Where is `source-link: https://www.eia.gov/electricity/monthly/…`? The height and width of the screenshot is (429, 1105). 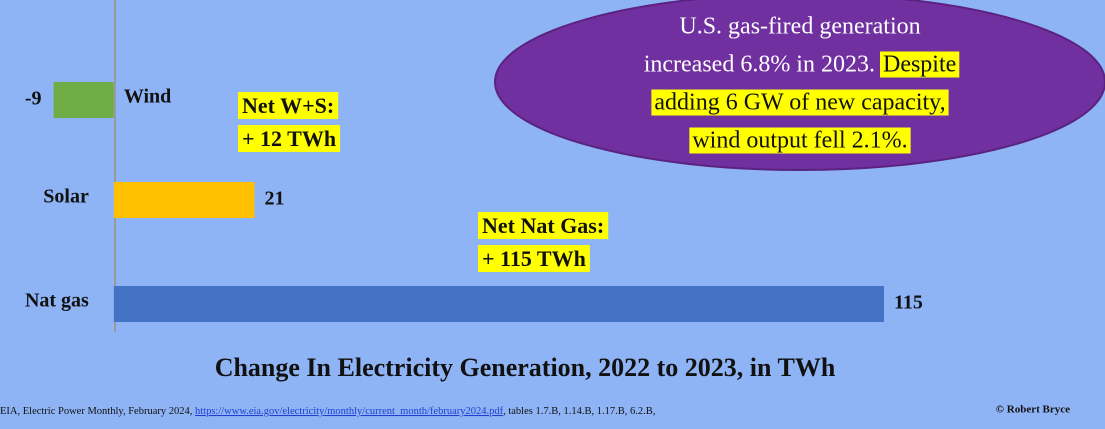 source-link: https://www.eia.gov/electricity/monthly/… is located at coordinates (349, 411).